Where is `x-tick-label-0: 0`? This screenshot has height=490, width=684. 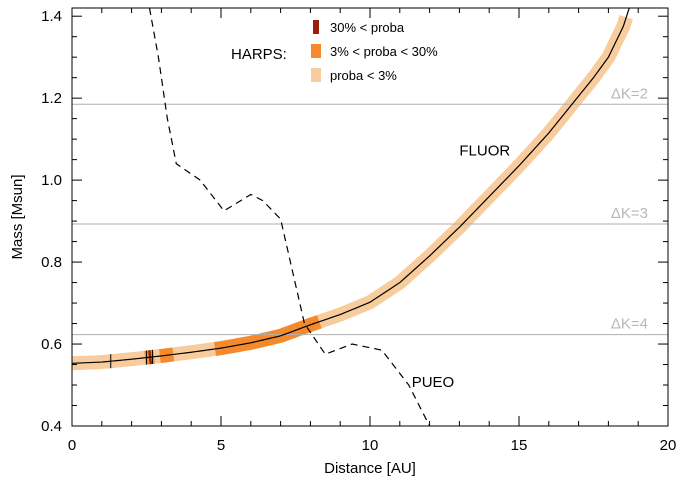 x-tick-label-0: 0 is located at coordinates (72, 445).